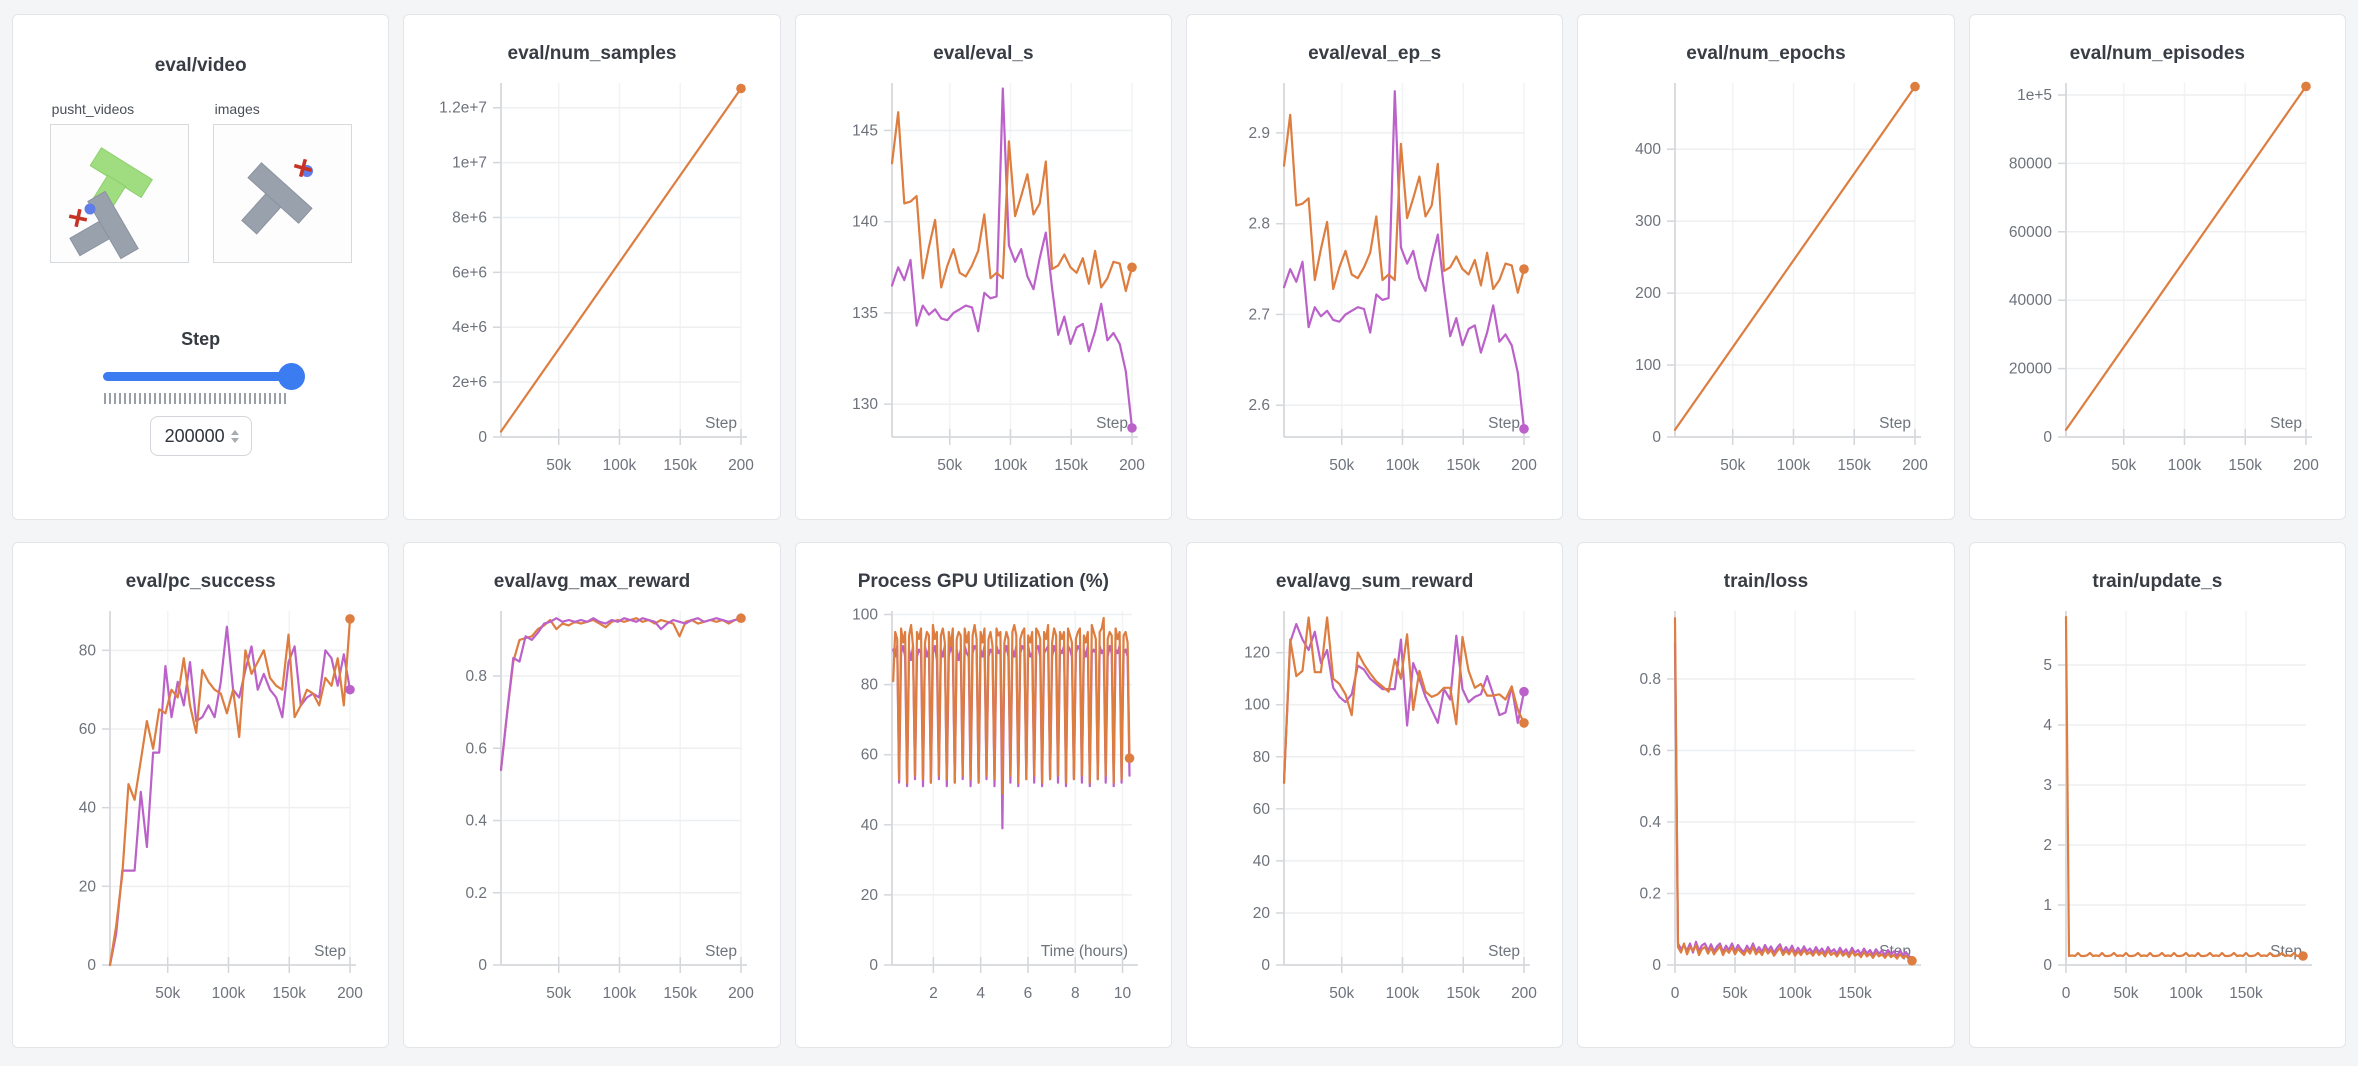  What do you see at coordinates (276, 196) in the screenshot?
I see `pusht-image` at bounding box center [276, 196].